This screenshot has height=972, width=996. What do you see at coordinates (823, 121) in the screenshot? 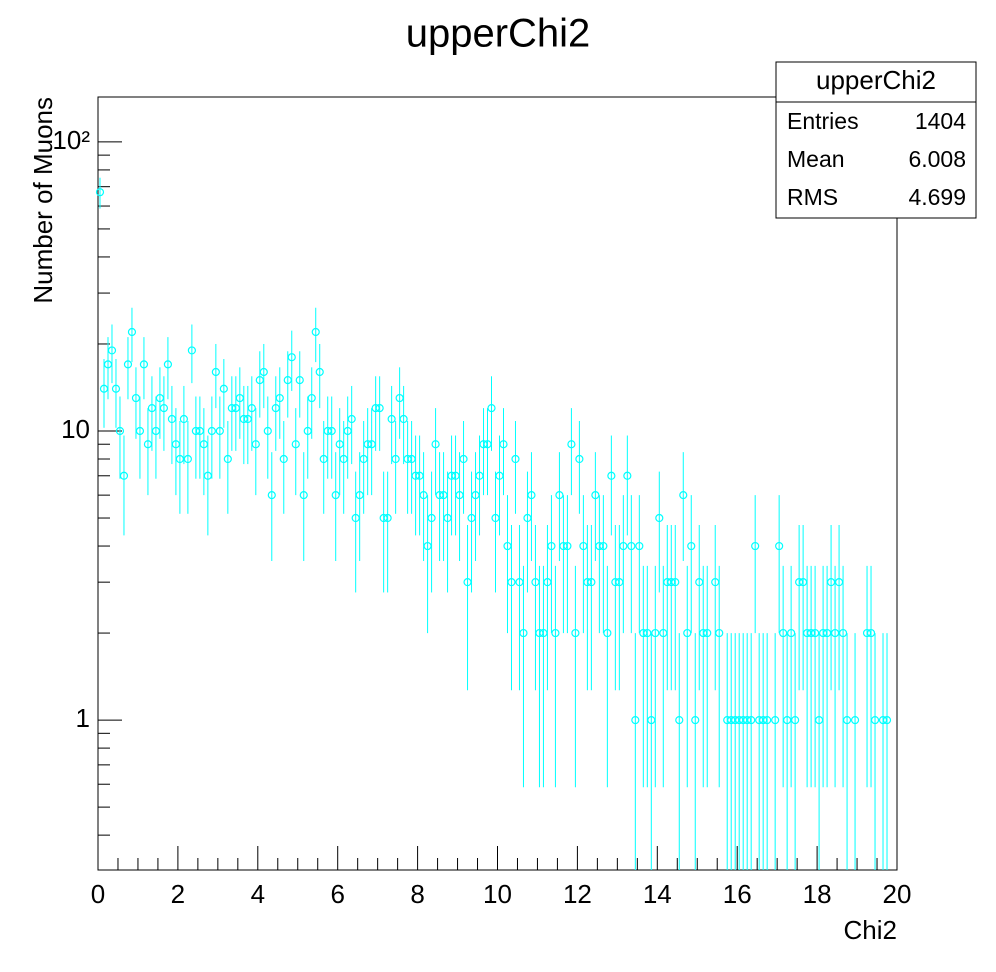
I see `stats-label: Entries` at bounding box center [823, 121].